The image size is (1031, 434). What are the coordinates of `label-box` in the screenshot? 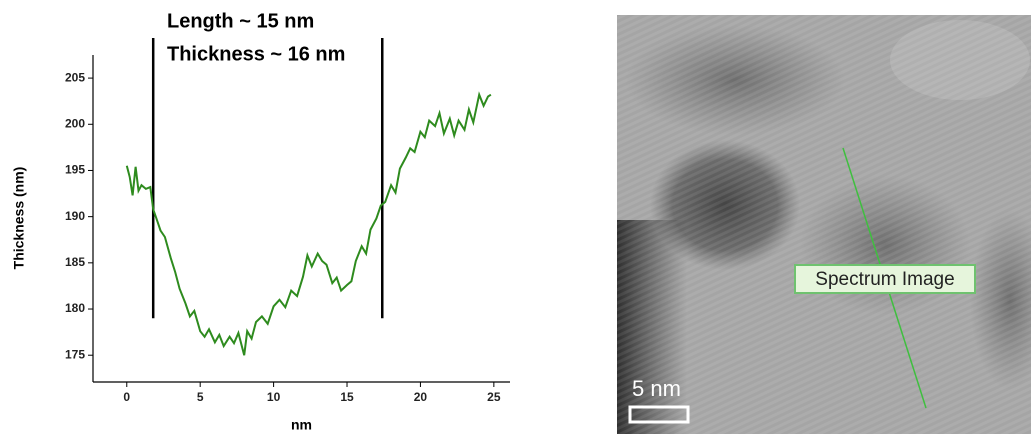 It's located at (885, 279).